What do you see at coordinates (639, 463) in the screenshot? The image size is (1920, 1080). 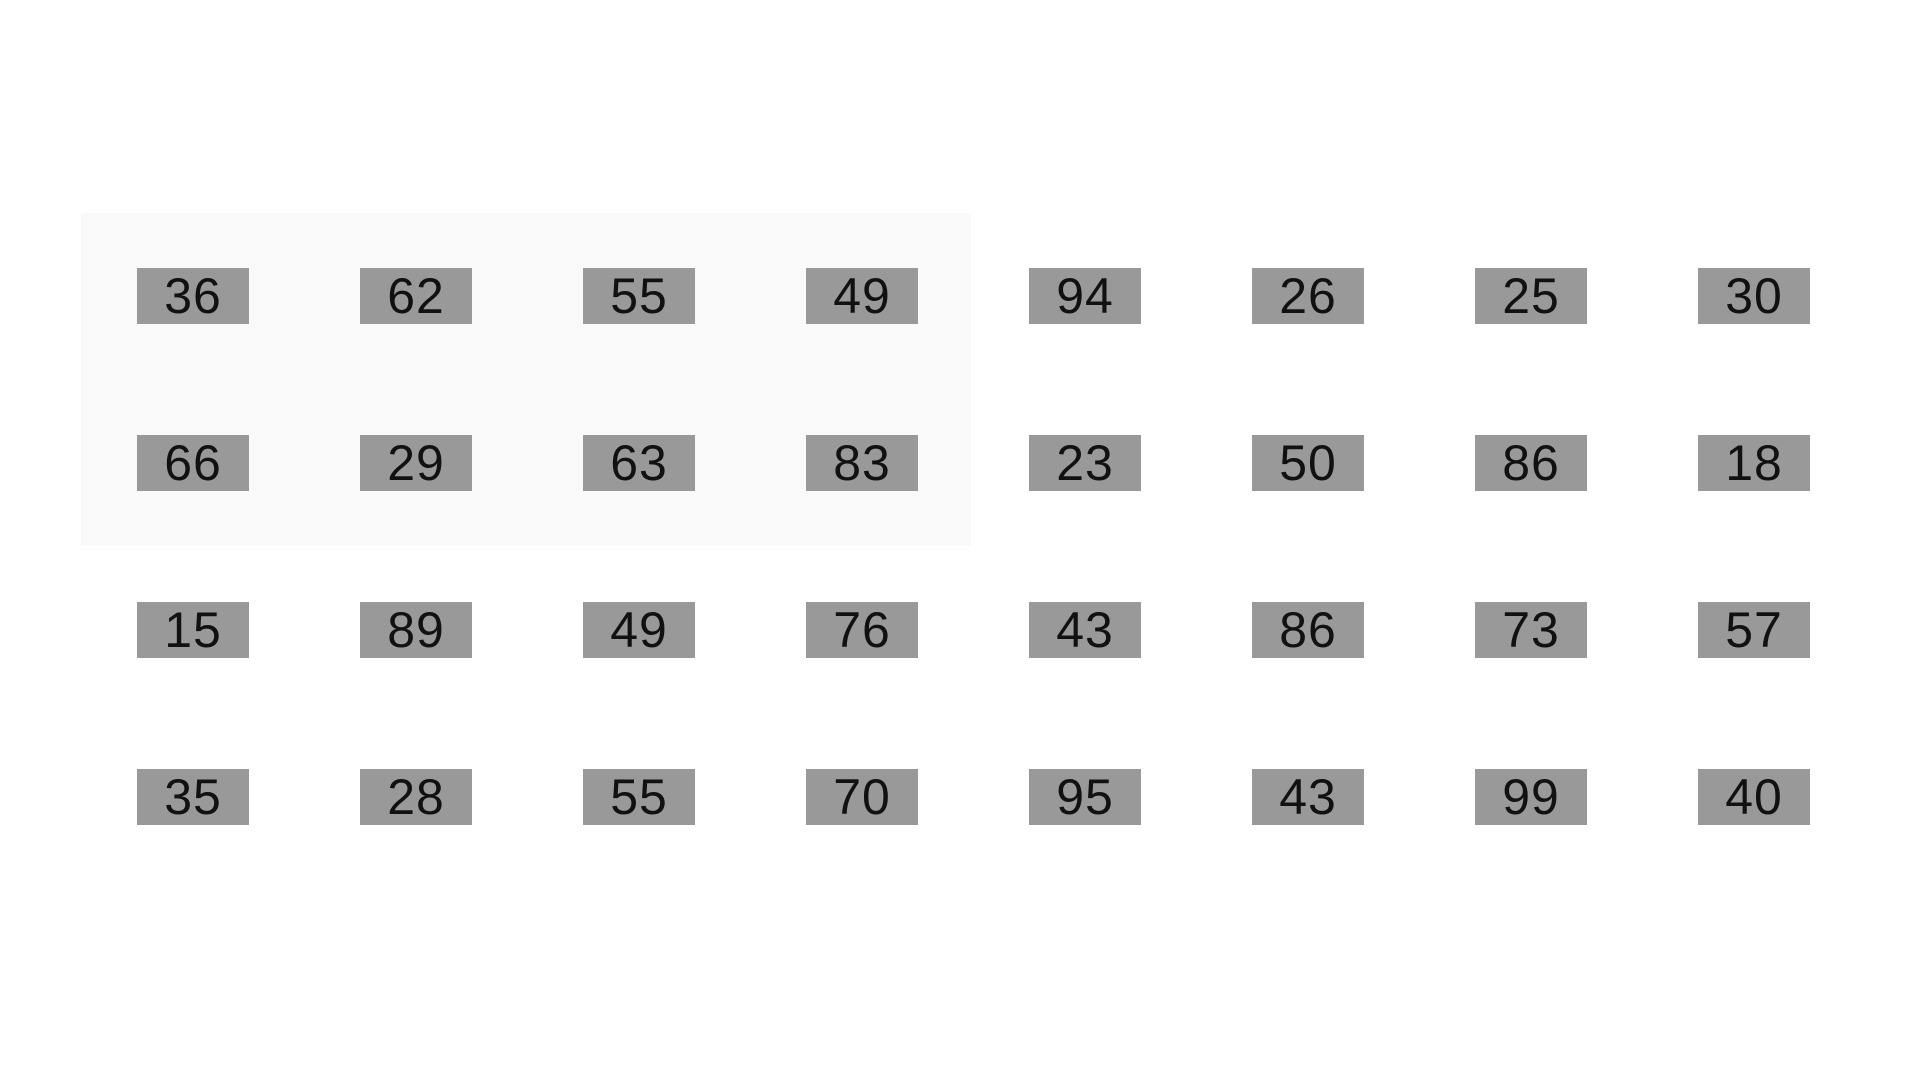 I see `number-tile: 63` at bounding box center [639, 463].